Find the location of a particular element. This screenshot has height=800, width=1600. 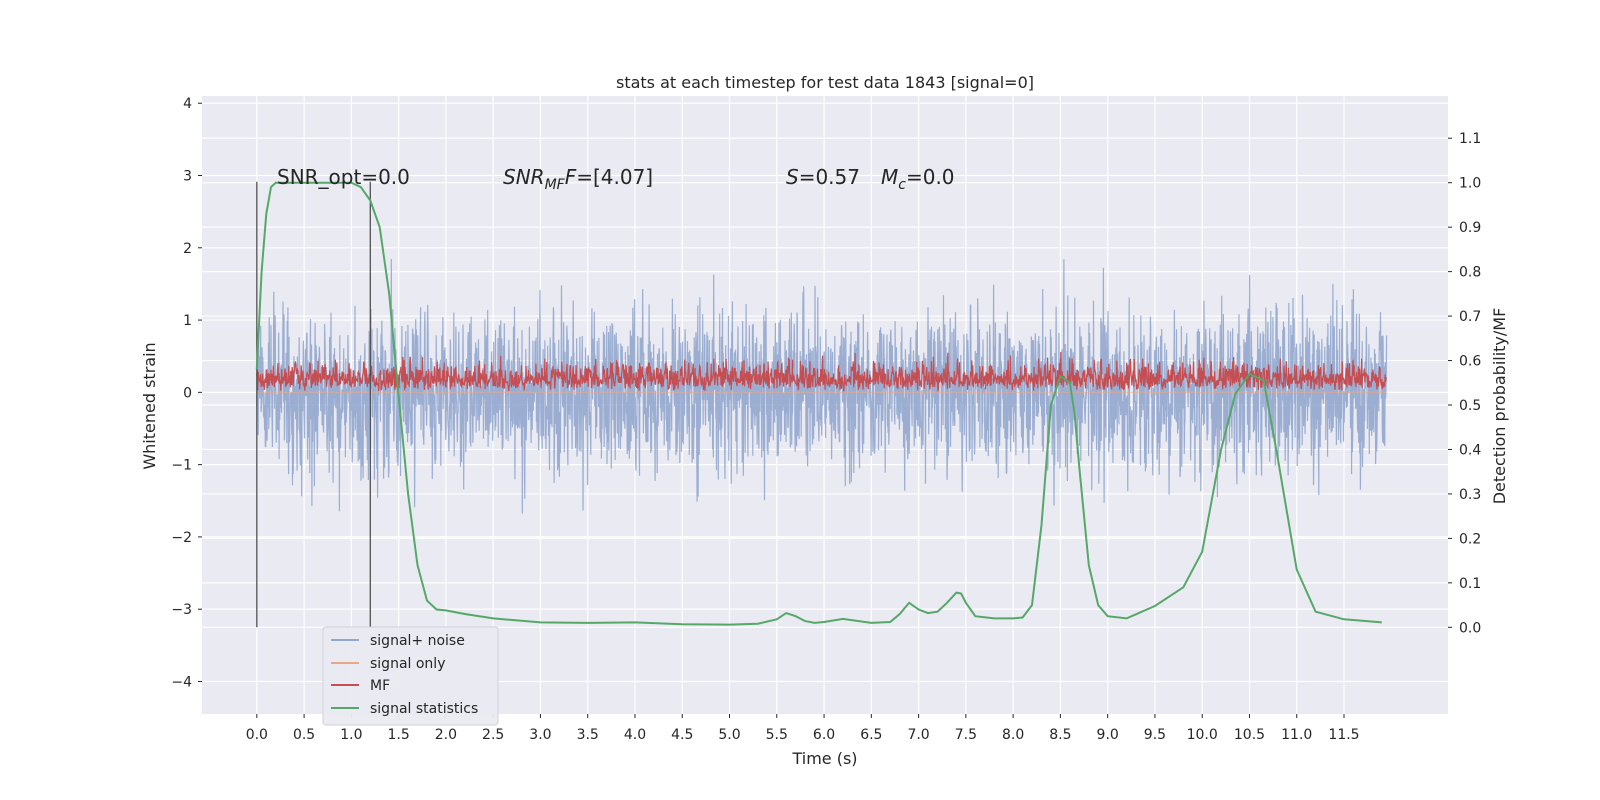

x-axis-label: Time (s) is located at coordinates (824, 758).